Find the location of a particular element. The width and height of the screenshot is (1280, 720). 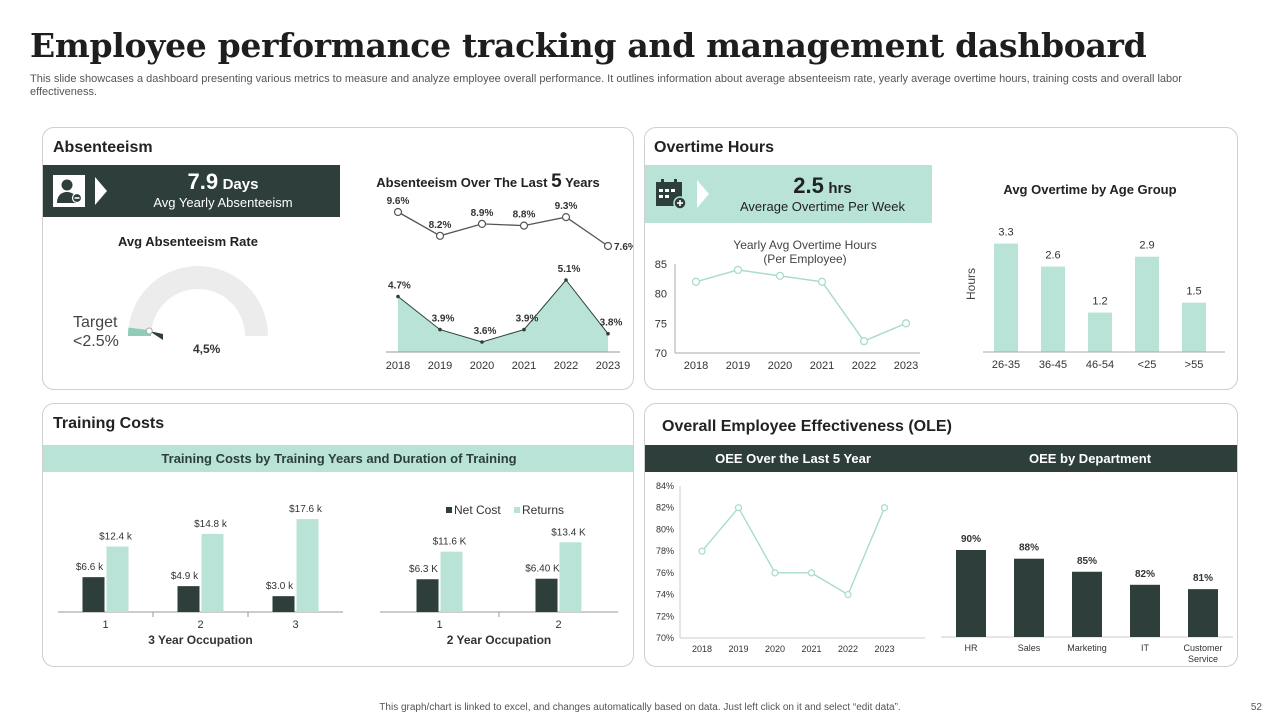

oee5-ytick: 70% is located at coordinates (665, 638).